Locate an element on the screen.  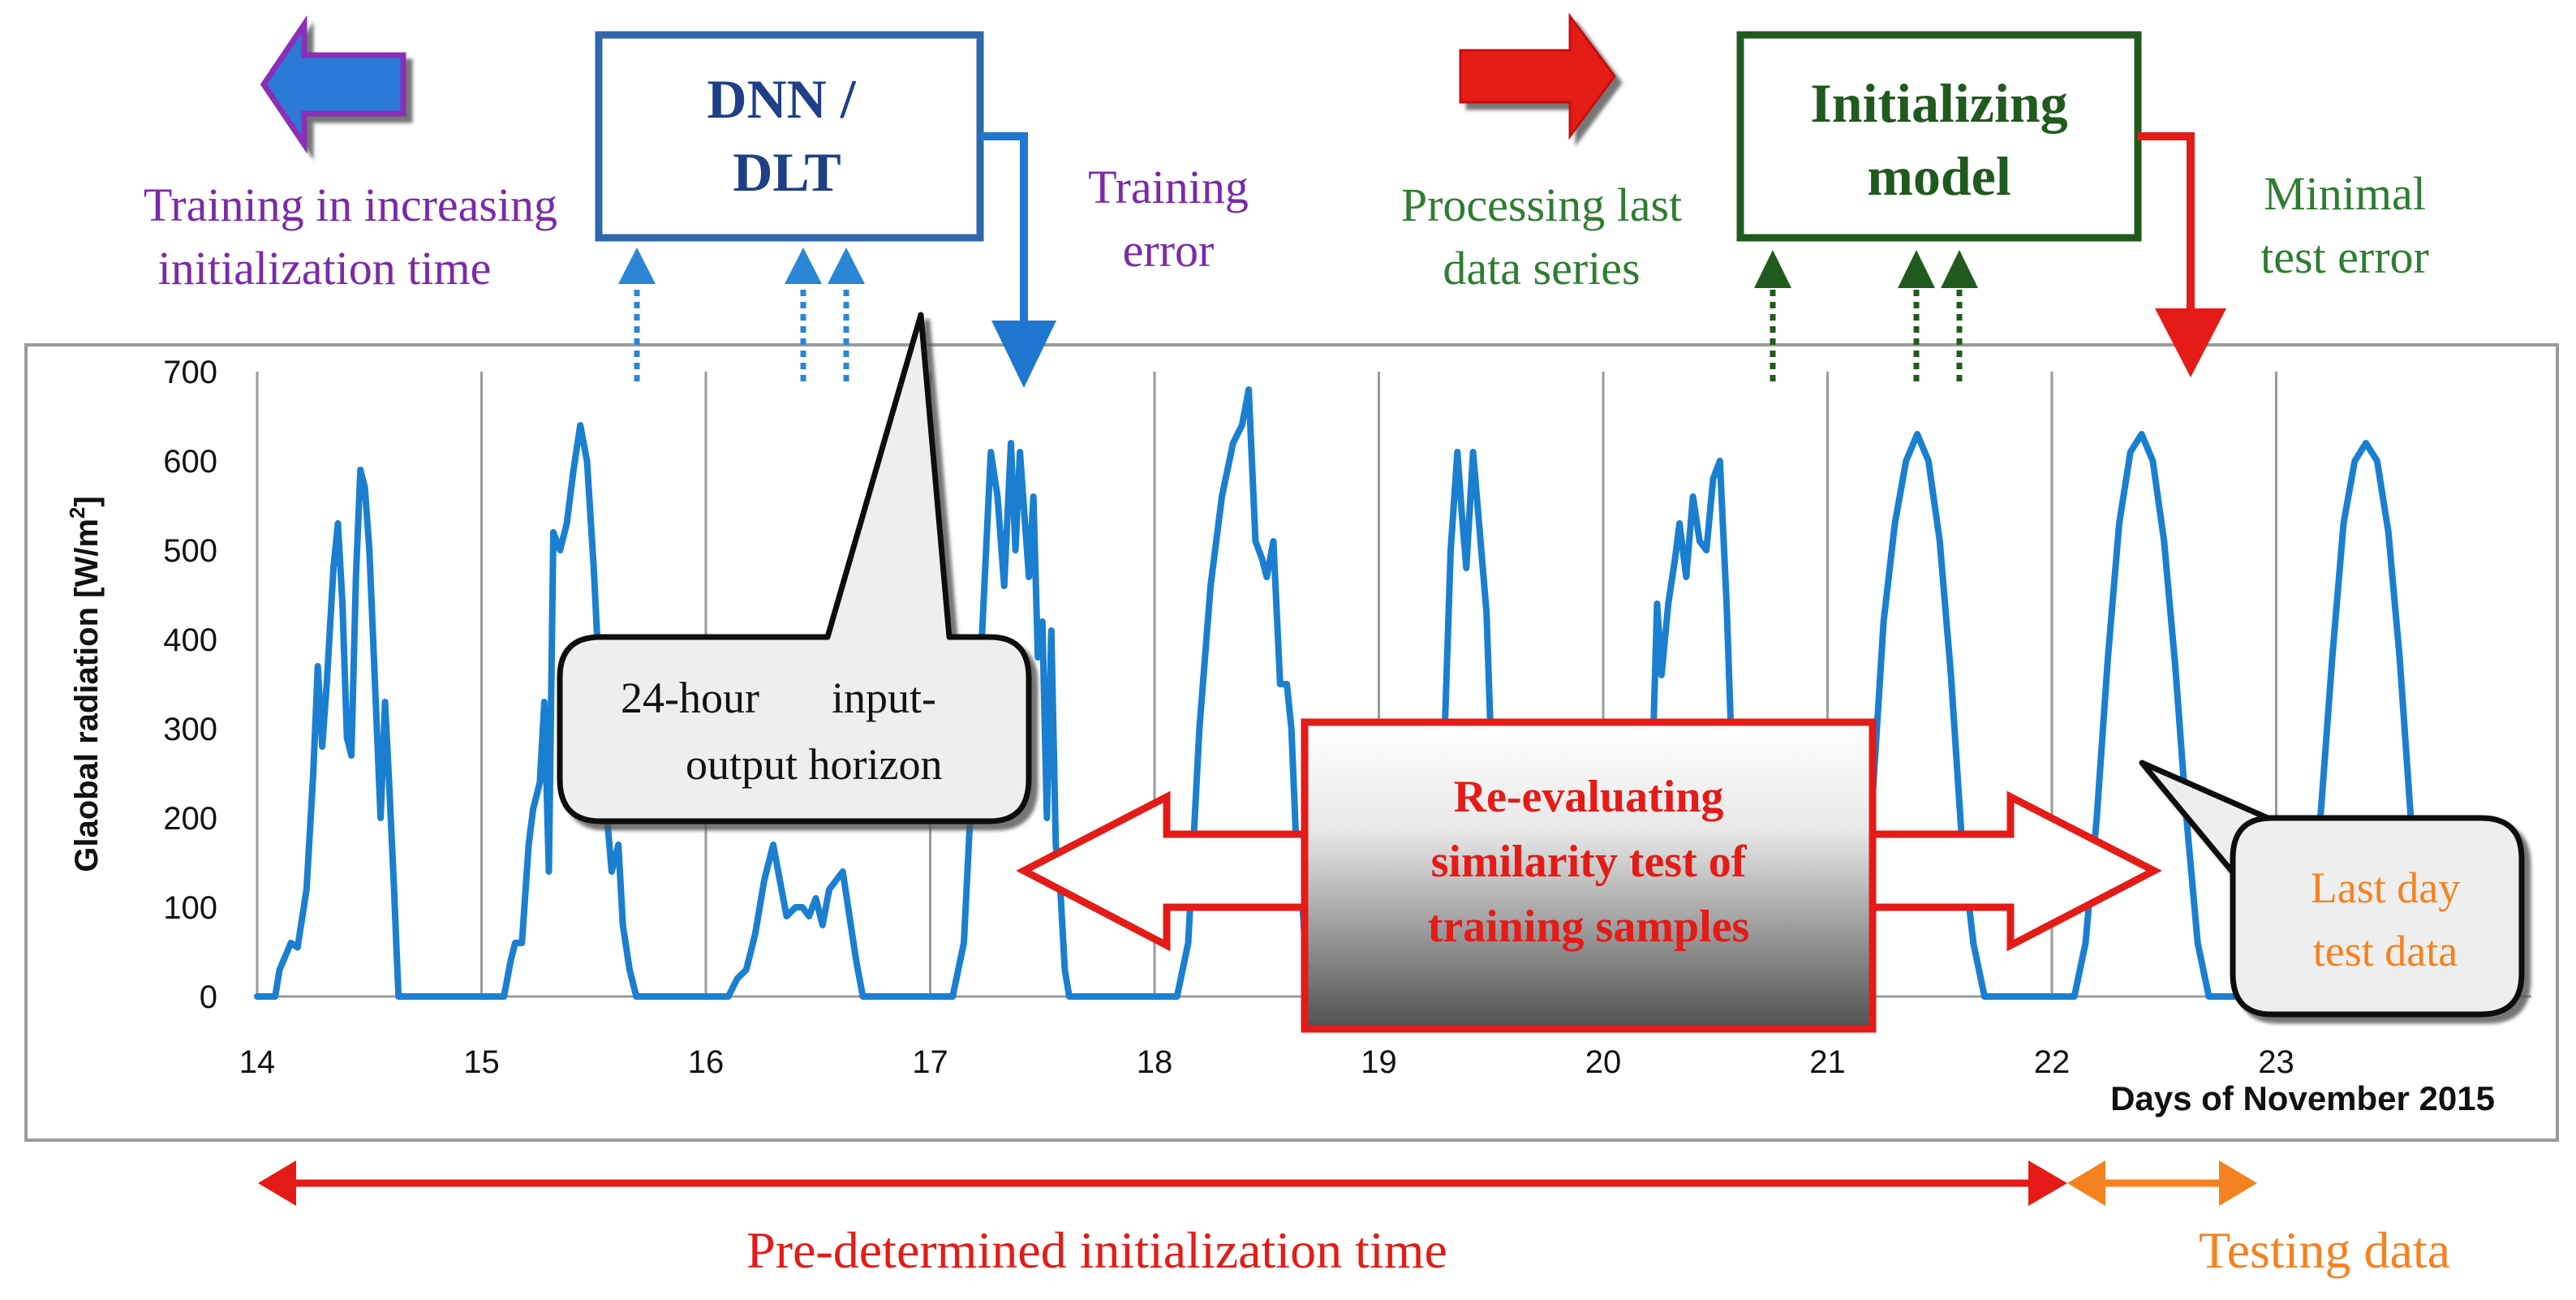
horizon-line1-a: 24-hour is located at coordinates (690, 698).